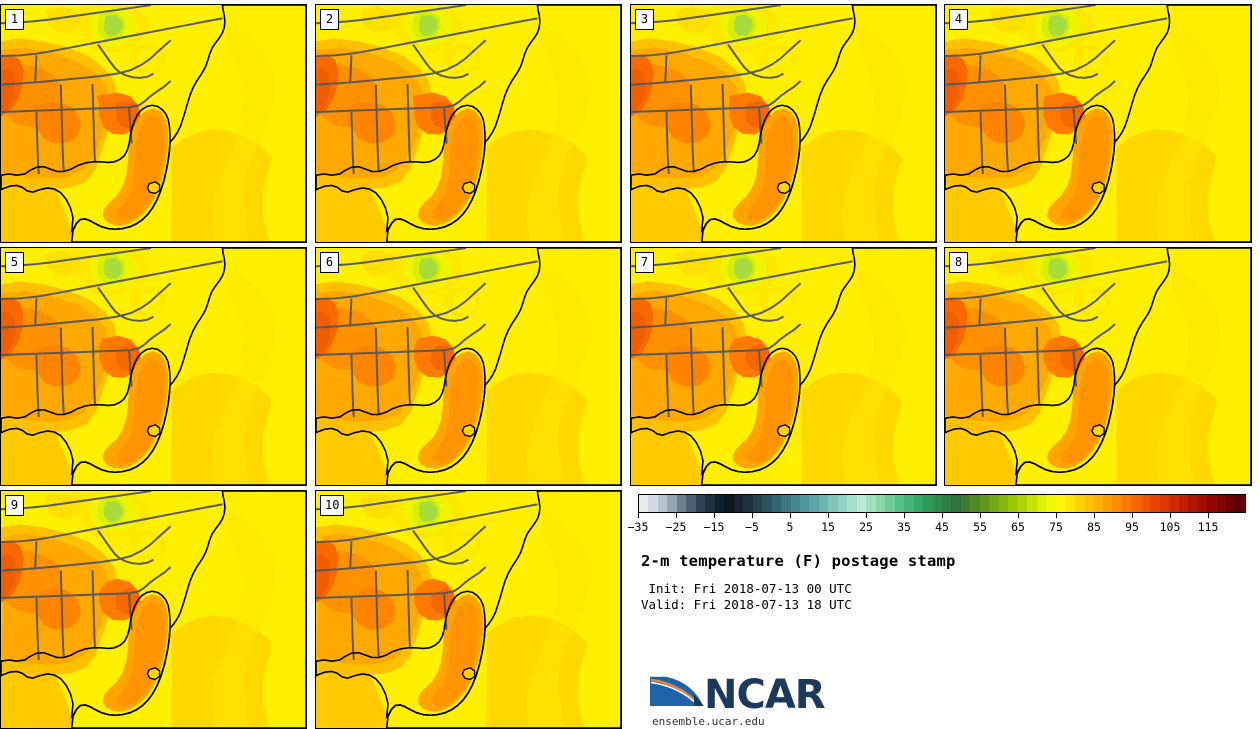  I want to click on stamp-panel-9: 9, so click(153, 609).